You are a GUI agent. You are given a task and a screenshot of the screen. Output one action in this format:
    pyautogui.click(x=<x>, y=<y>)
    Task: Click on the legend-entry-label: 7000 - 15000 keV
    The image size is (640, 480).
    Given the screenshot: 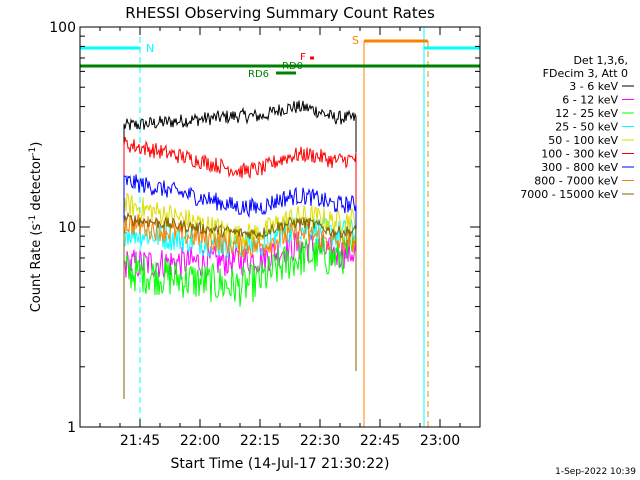 What is the action you would take?
    pyautogui.click(x=569, y=194)
    